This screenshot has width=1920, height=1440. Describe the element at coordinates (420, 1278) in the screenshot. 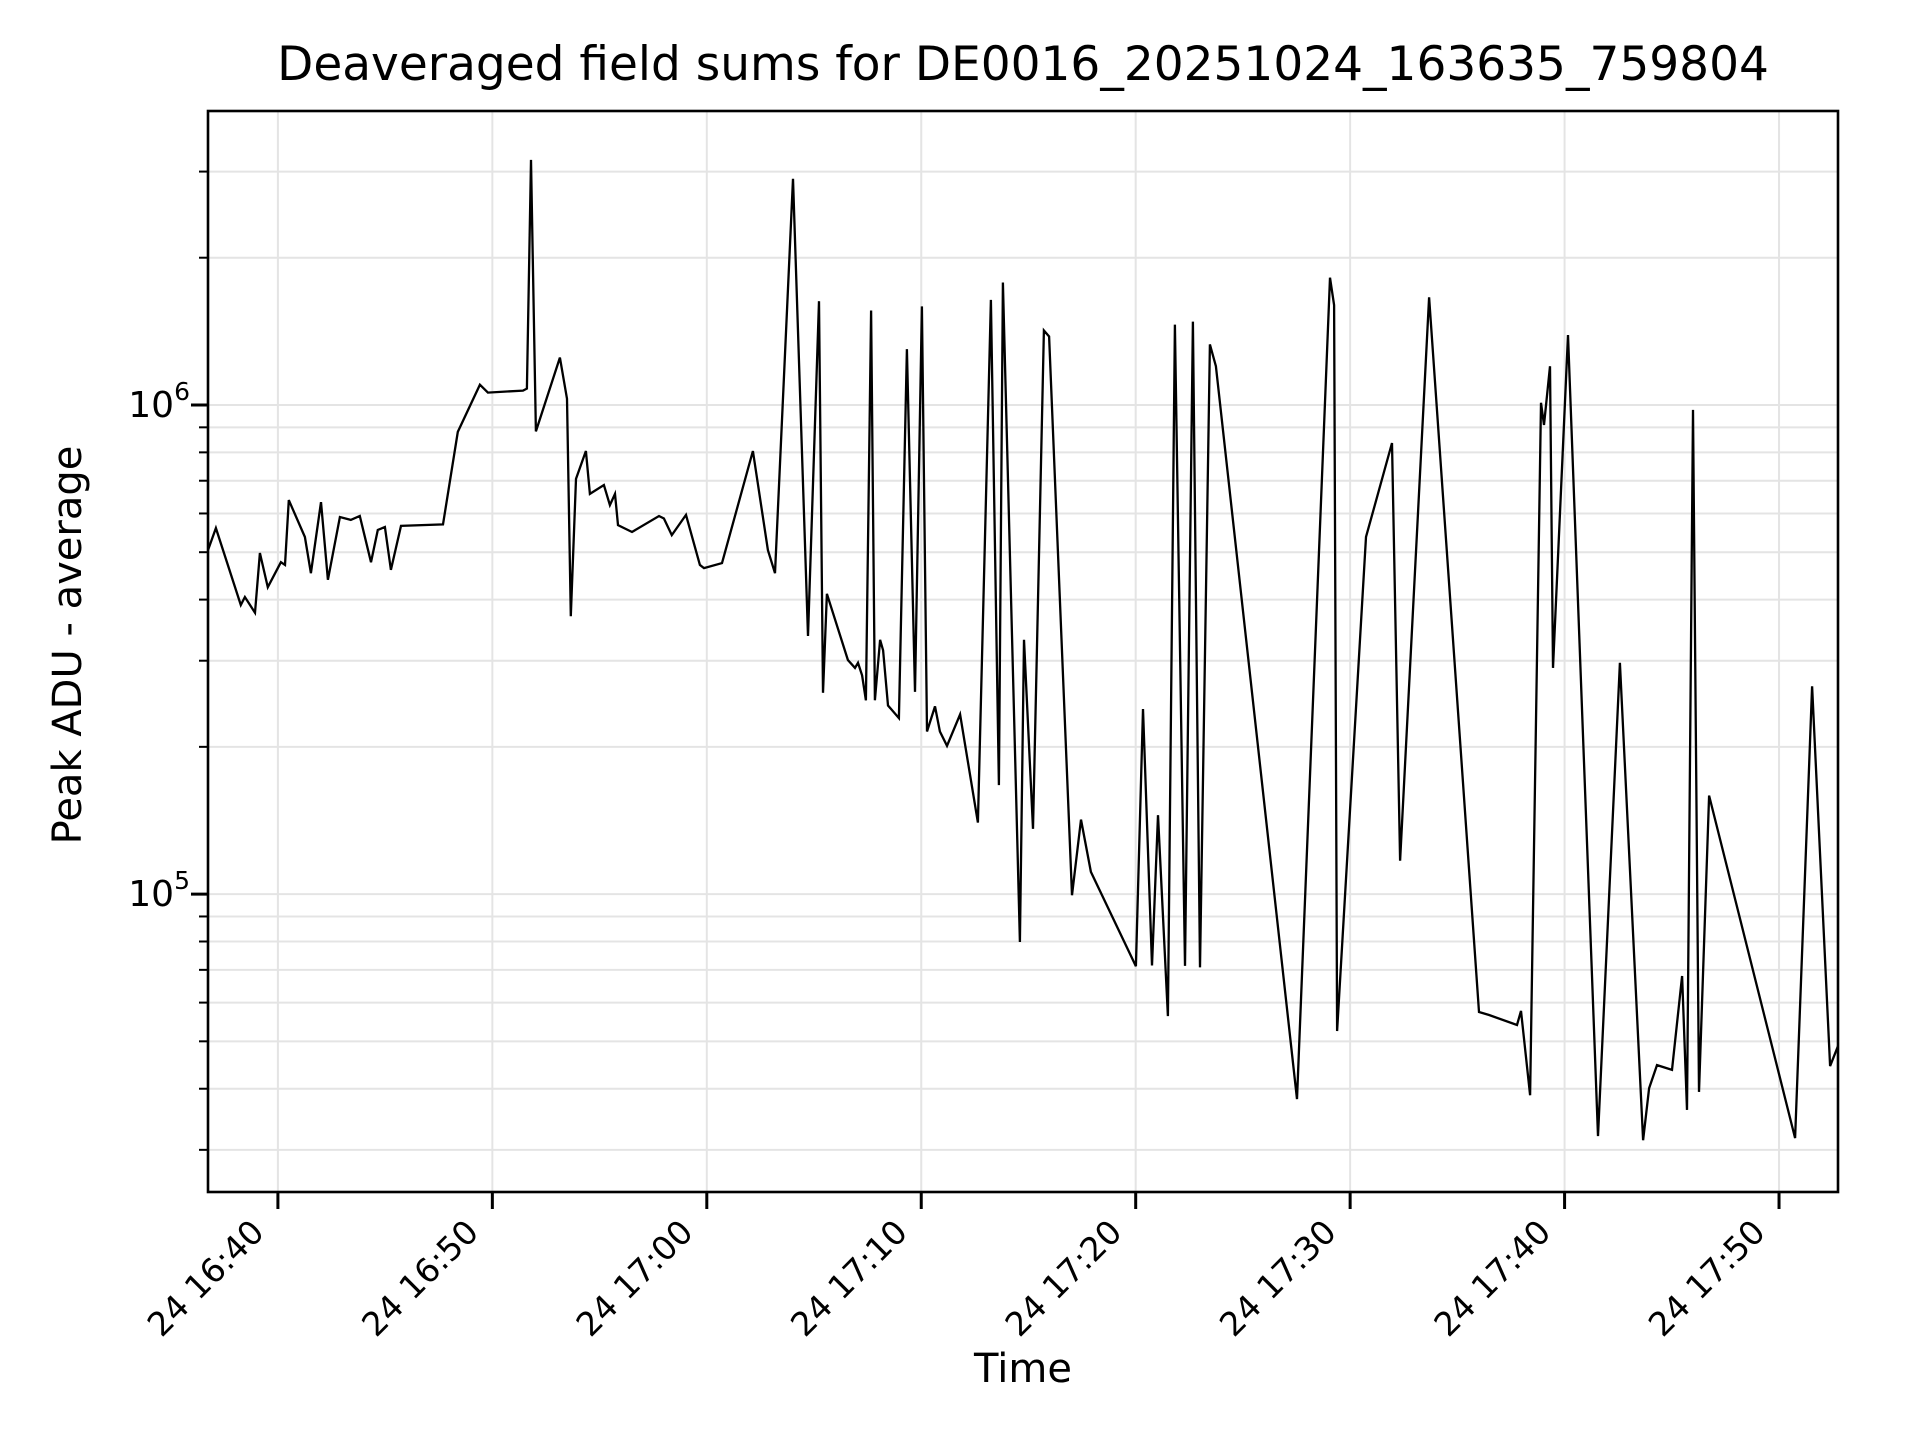

I see `x-tick-label: 24 16:50` at that location.